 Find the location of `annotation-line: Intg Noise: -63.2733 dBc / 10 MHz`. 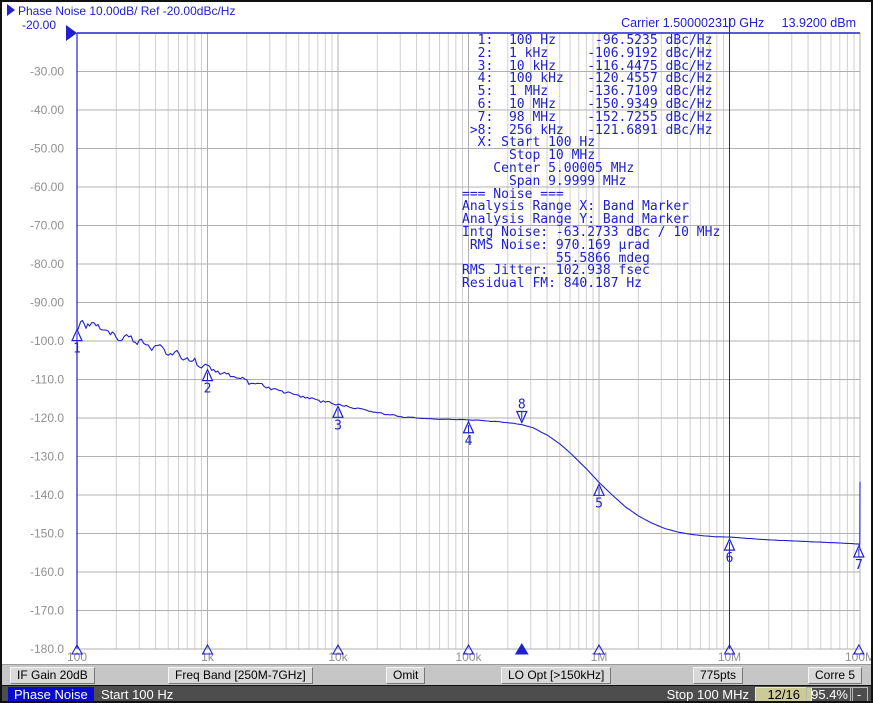

annotation-line: Intg Noise: -63.2733 dBc / 10 MHz is located at coordinates (591, 232).